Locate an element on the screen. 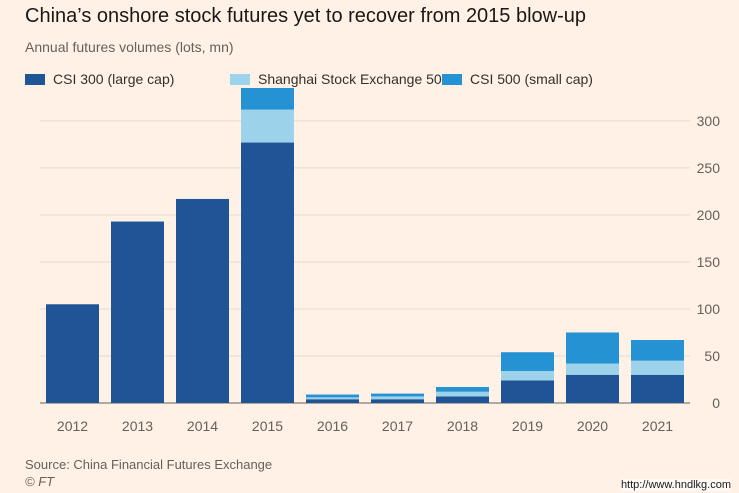 Image resolution: width=739 pixels, height=493 pixels. x-axis-ticks: 2012 2013 2014 2015 2016 2017 2018 2019 2020 2021 is located at coordinates (365, 426).